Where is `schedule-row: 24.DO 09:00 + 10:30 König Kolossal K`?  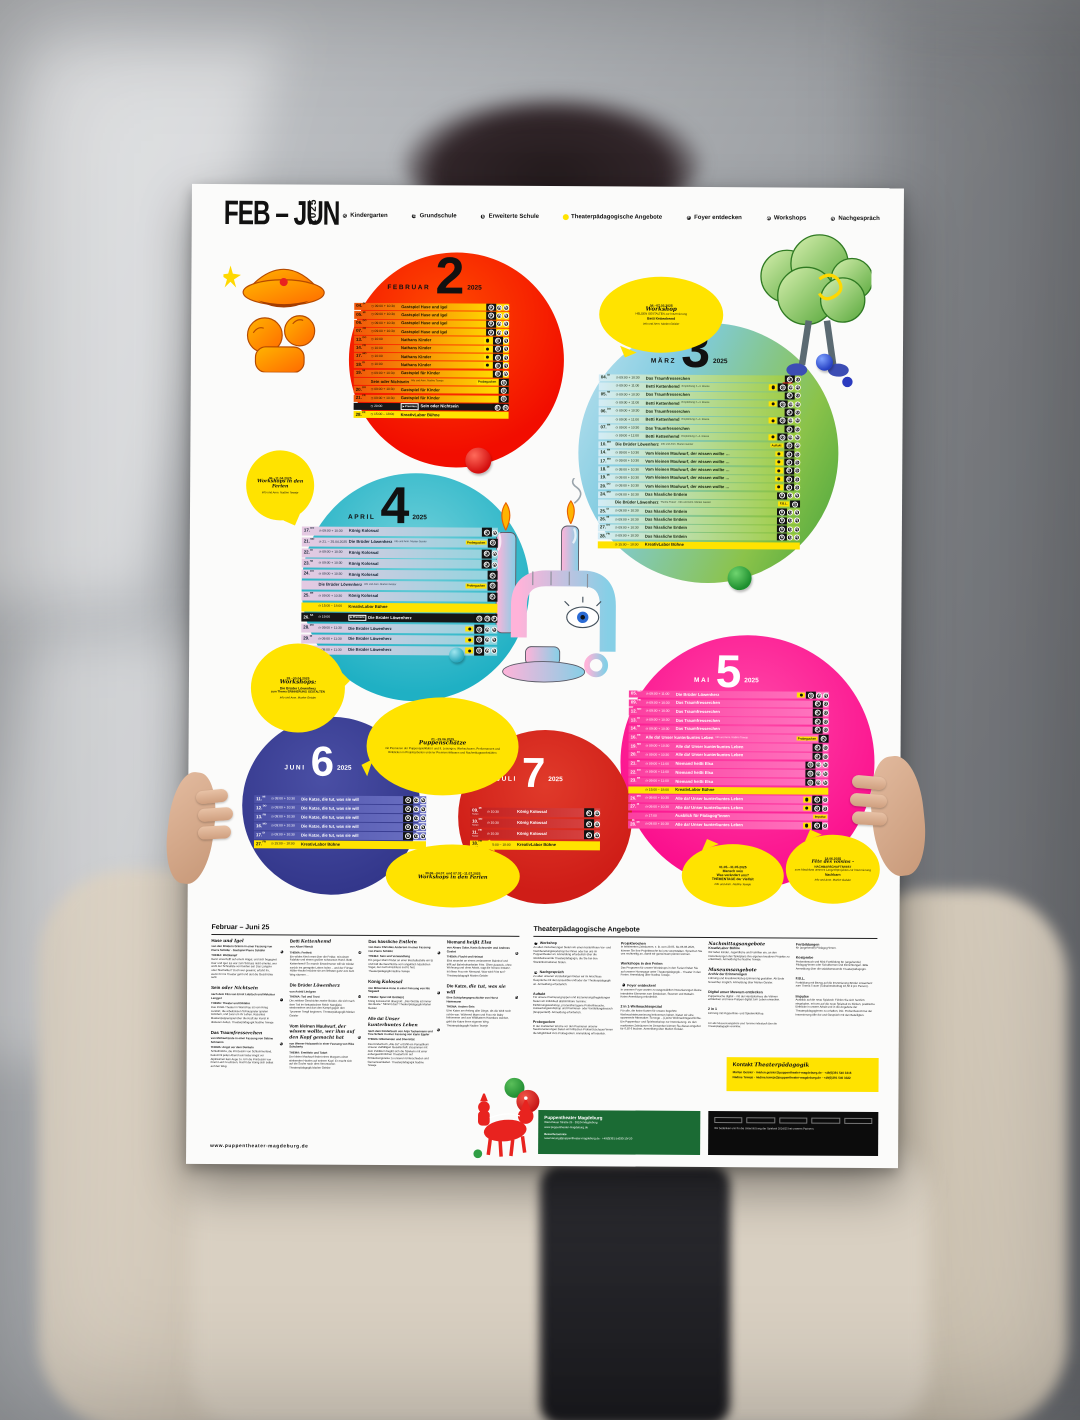 schedule-row: 24.DO 09:00 + 10:30 König Kolossal K is located at coordinates (399, 574).